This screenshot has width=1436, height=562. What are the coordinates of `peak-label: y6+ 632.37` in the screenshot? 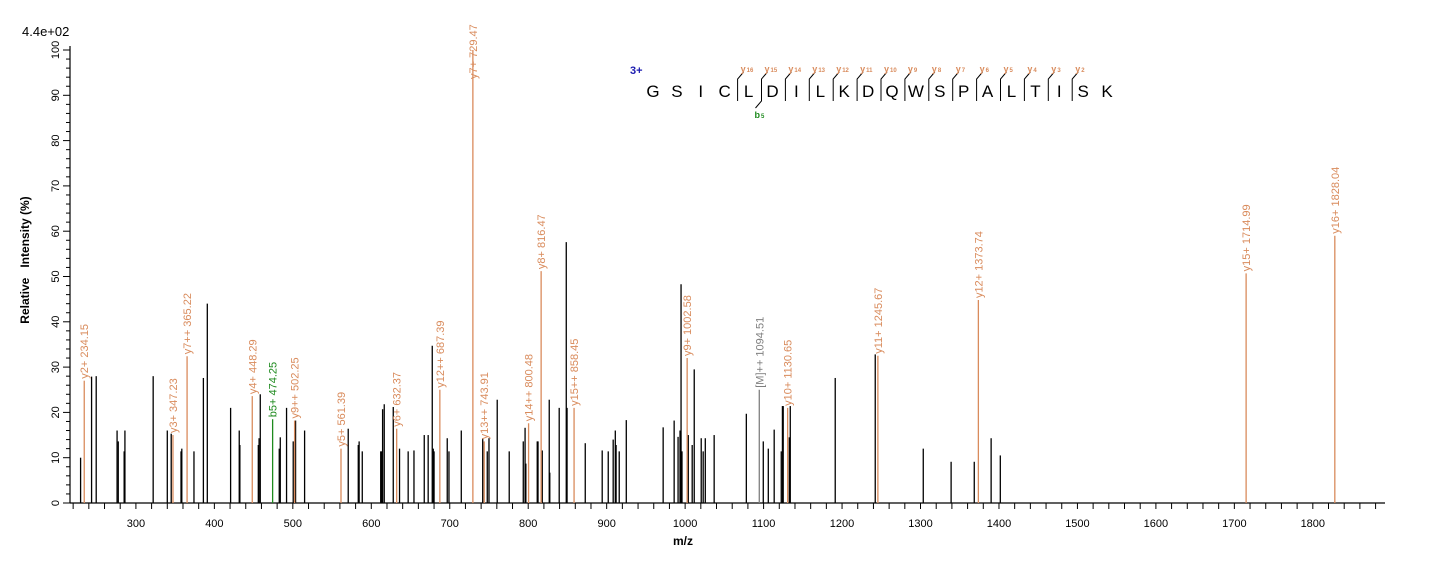 It's located at (398, 399).